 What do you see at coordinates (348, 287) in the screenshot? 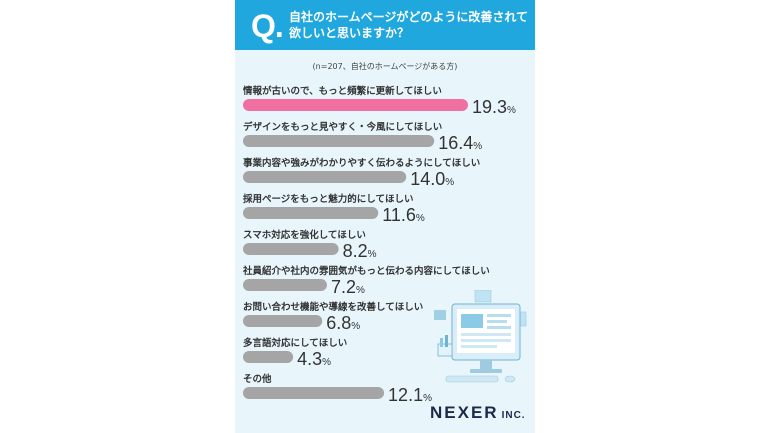
I see `value-label: 7.2%` at bounding box center [348, 287].